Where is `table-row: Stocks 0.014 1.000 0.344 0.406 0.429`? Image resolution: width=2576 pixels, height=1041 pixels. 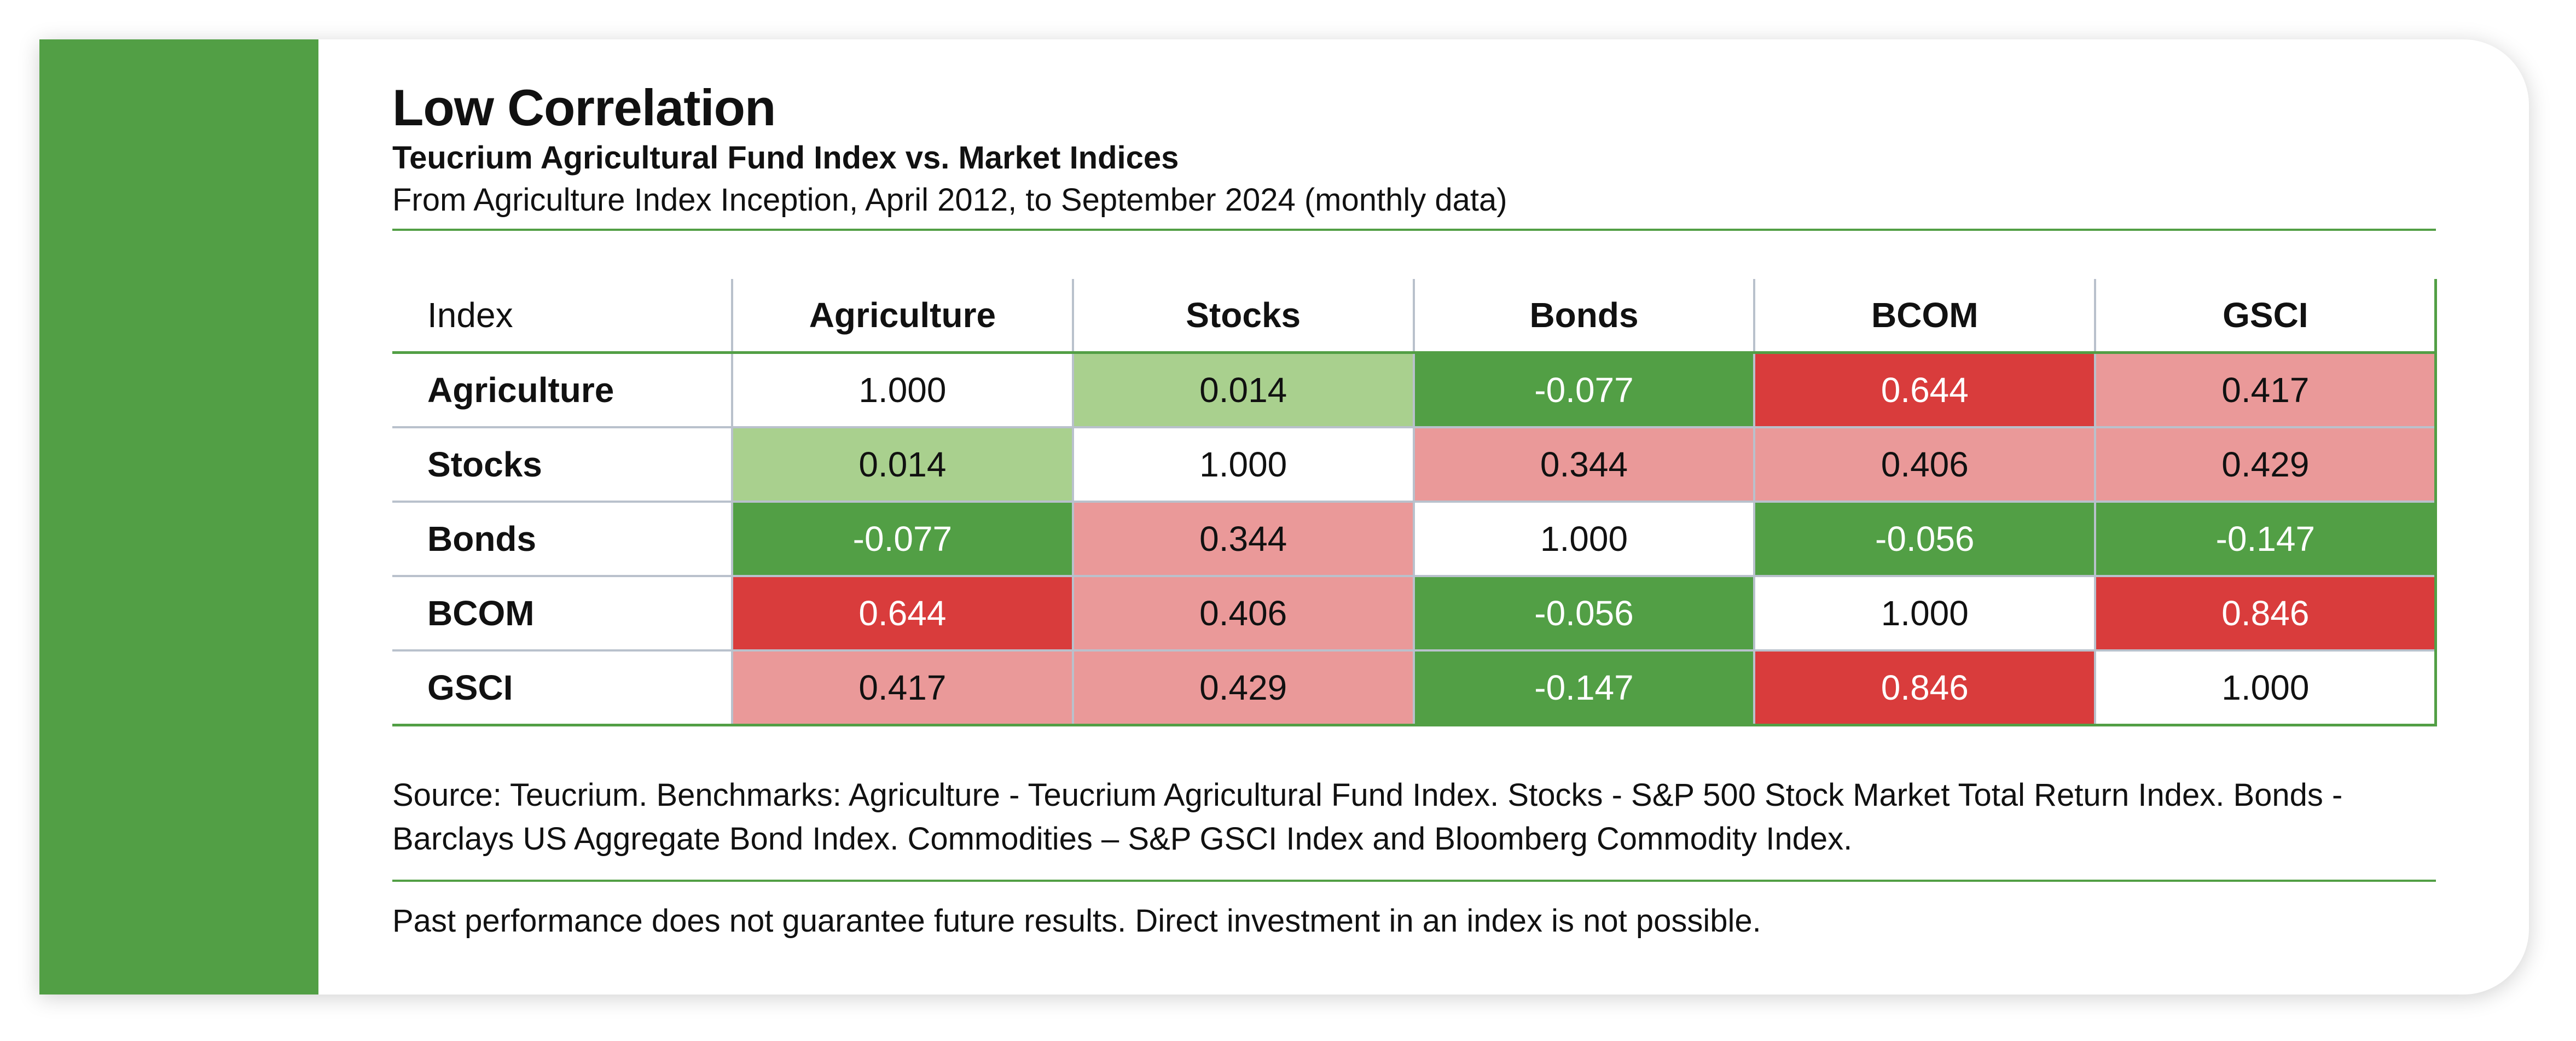
table-row: Stocks 0.014 1.000 0.344 0.406 0.429 is located at coordinates (1415, 464).